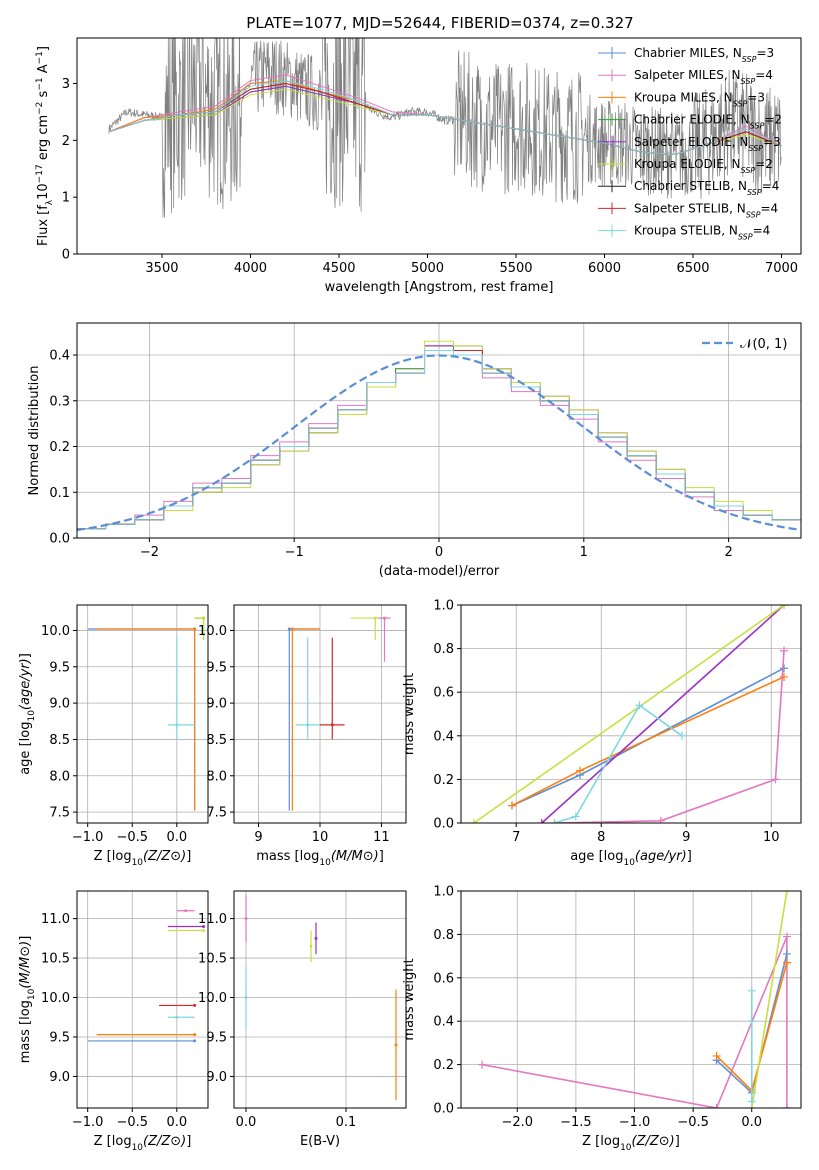 The height and width of the screenshot is (1170, 819). I want to click on legend-label-suffix: =2, so click(773, 120).